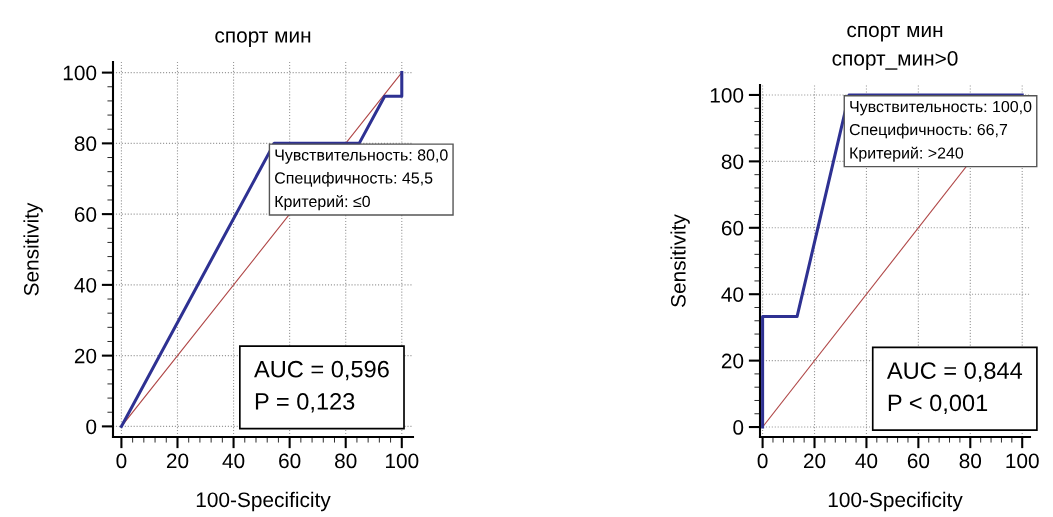 This screenshot has width=1053, height=517. Describe the element at coordinates (321, 386) in the screenshot. I see `annotation: AUC = 0,596 P = 0,123` at that location.